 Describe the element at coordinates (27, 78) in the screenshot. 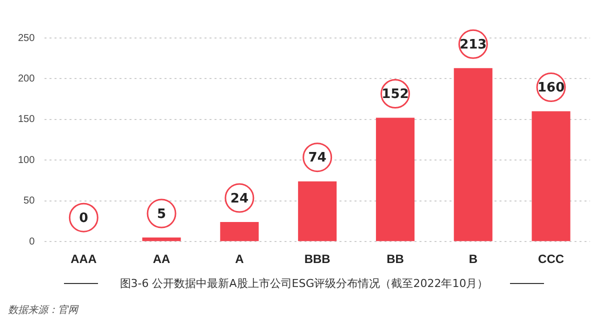

I see `y-tick-label: 200` at that location.